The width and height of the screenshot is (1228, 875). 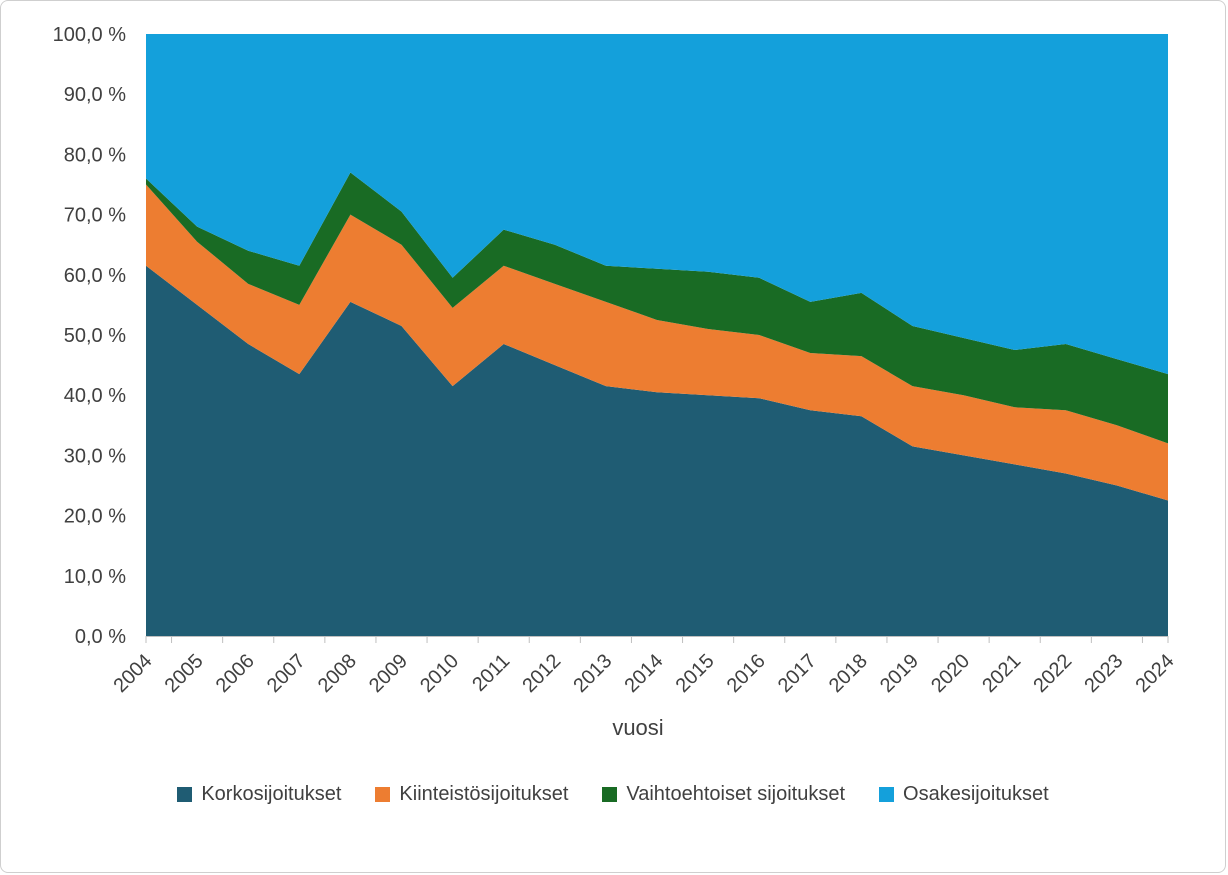 I want to click on legend-swatch-vaihtoehtoiset-sijoitukset, so click(x=610, y=794).